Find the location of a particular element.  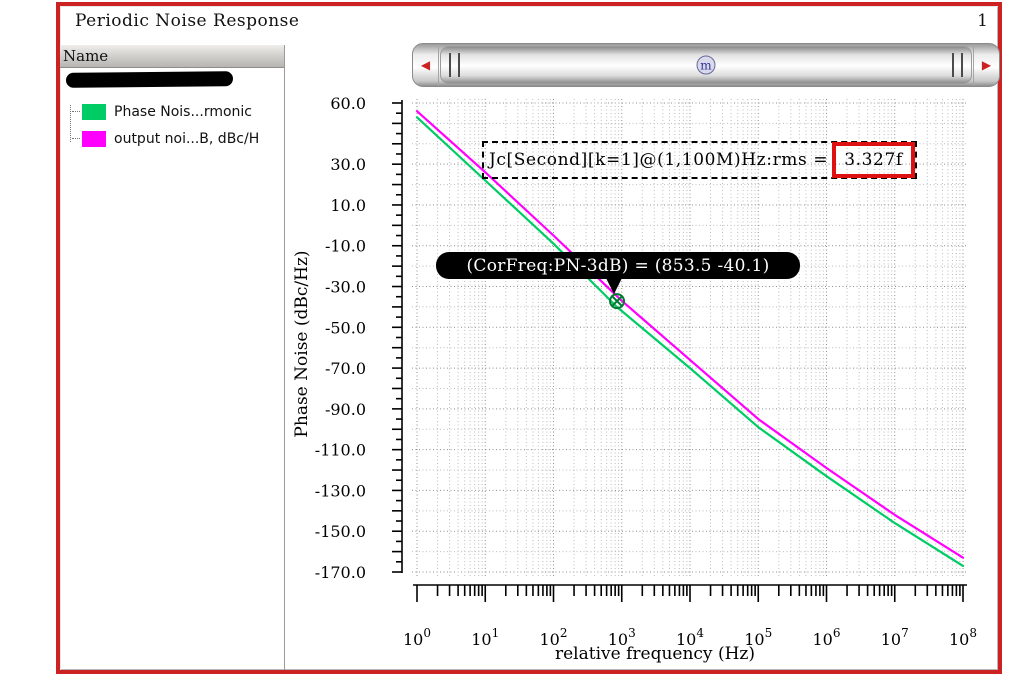

scroll-right-button: ▶ is located at coordinates (986, 65).